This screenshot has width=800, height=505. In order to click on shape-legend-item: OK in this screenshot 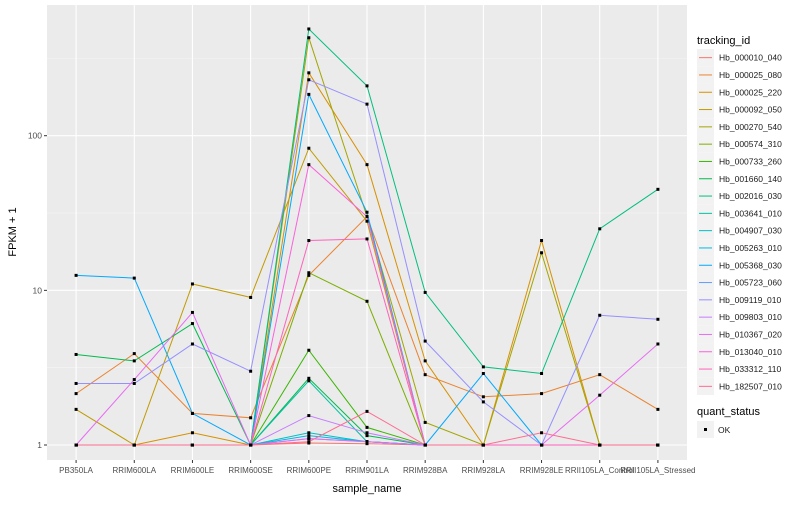, I will do `click(714, 429)`.